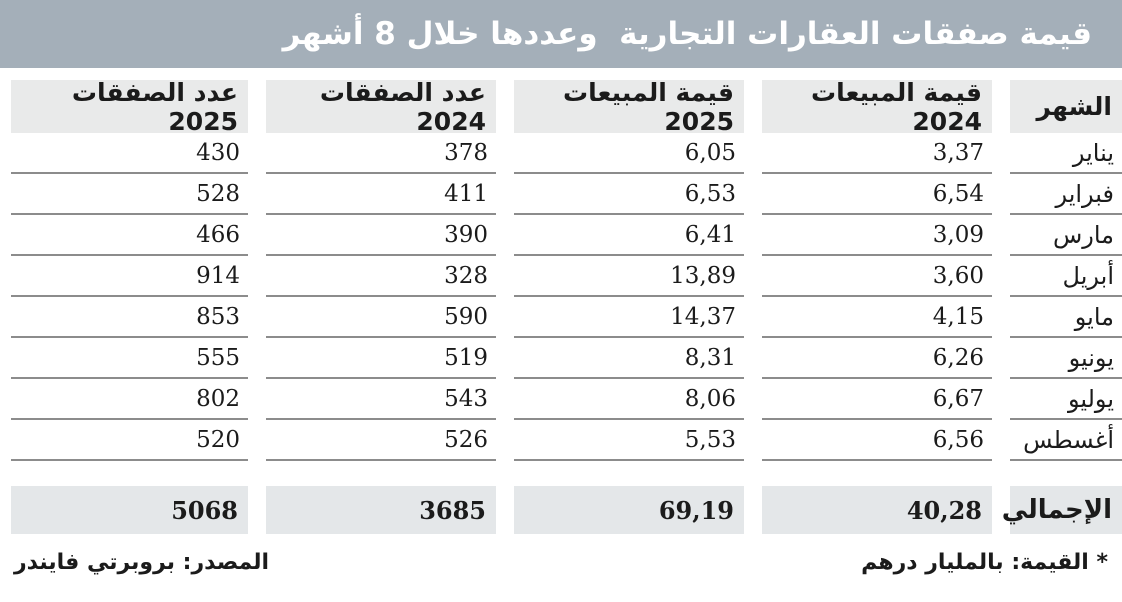  What do you see at coordinates (129, 510) in the screenshot?
I see `totals-deals-2025: 5068` at bounding box center [129, 510].